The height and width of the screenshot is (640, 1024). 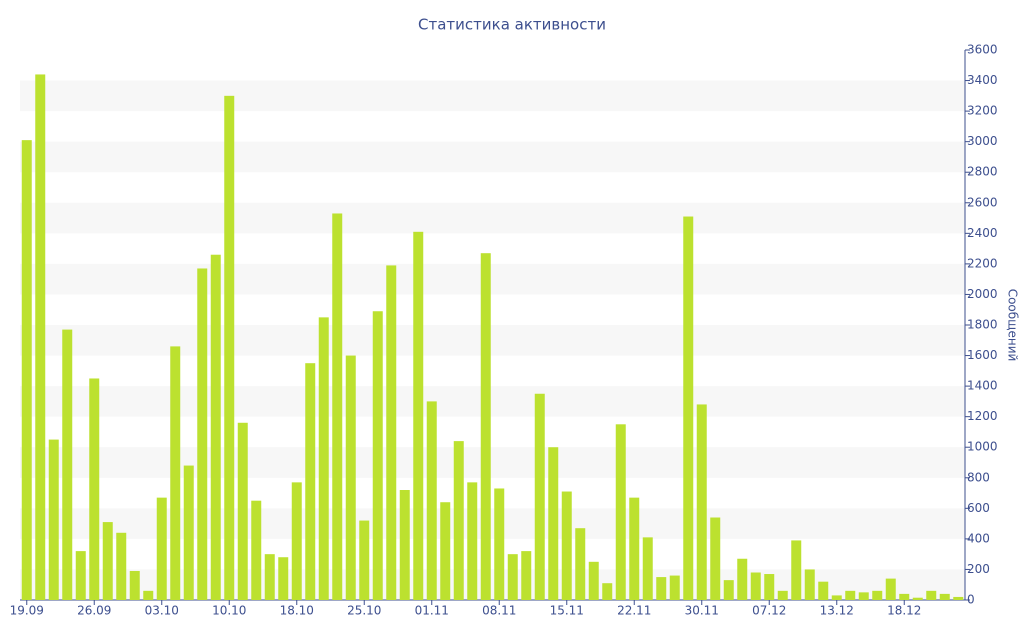 I want to click on y-tick-label: 2800, so click(x=982, y=172).